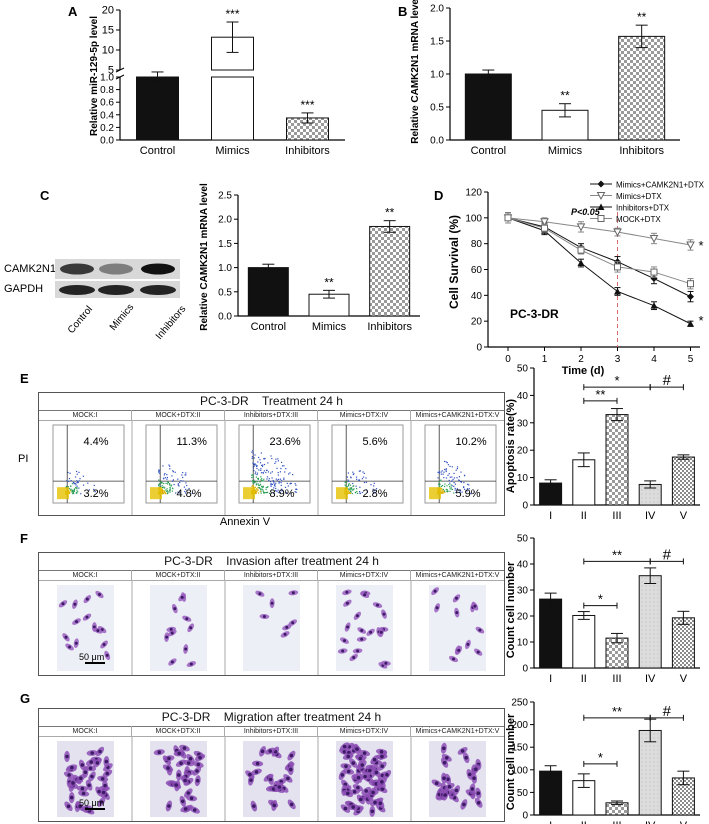  I want to click on data-point, so click(654, 305).